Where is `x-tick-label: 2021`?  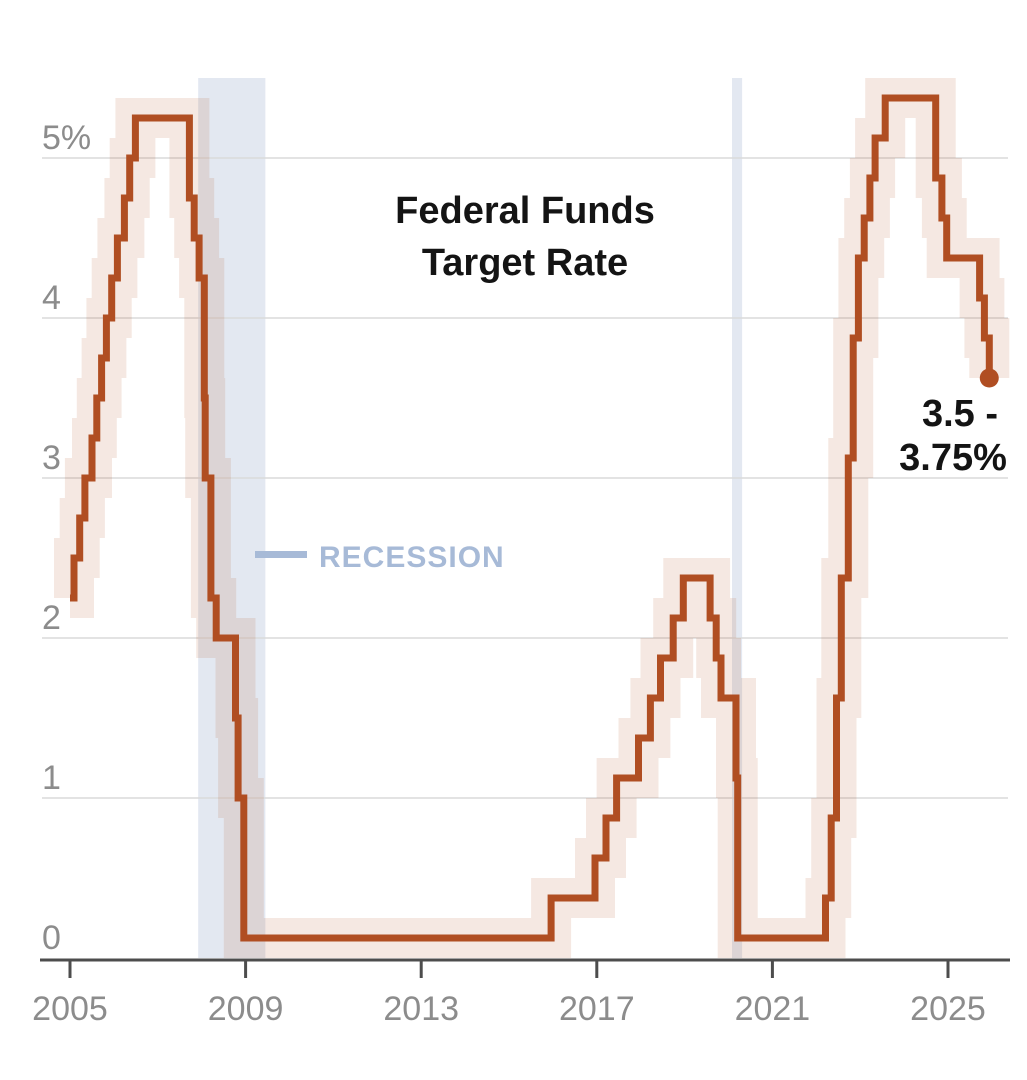
x-tick-label: 2021 is located at coordinates (773, 1009).